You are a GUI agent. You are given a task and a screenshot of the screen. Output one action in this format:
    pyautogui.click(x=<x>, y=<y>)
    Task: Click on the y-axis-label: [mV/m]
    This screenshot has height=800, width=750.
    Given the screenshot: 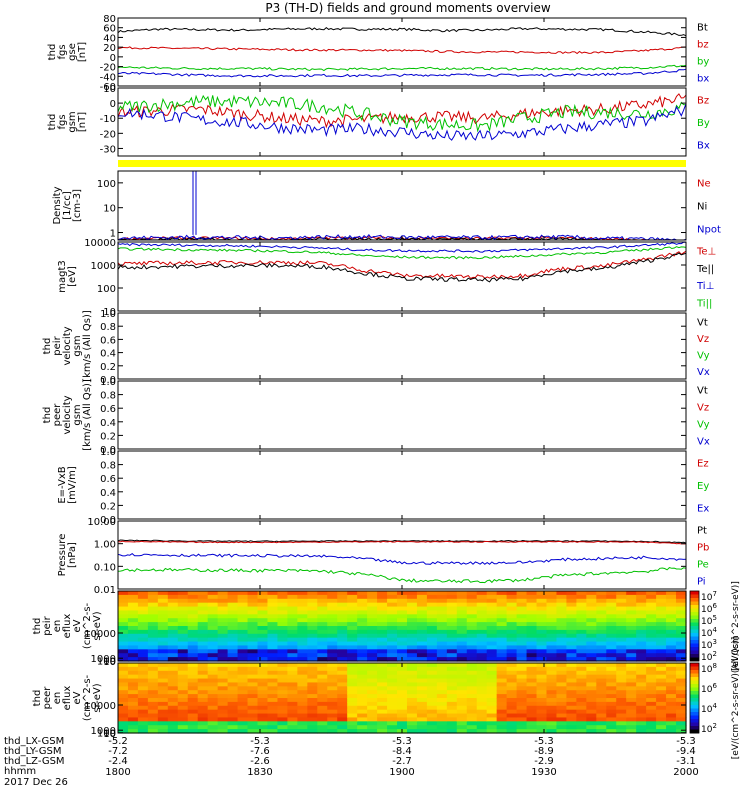 What is the action you would take?
    pyautogui.click(x=72, y=485)
    